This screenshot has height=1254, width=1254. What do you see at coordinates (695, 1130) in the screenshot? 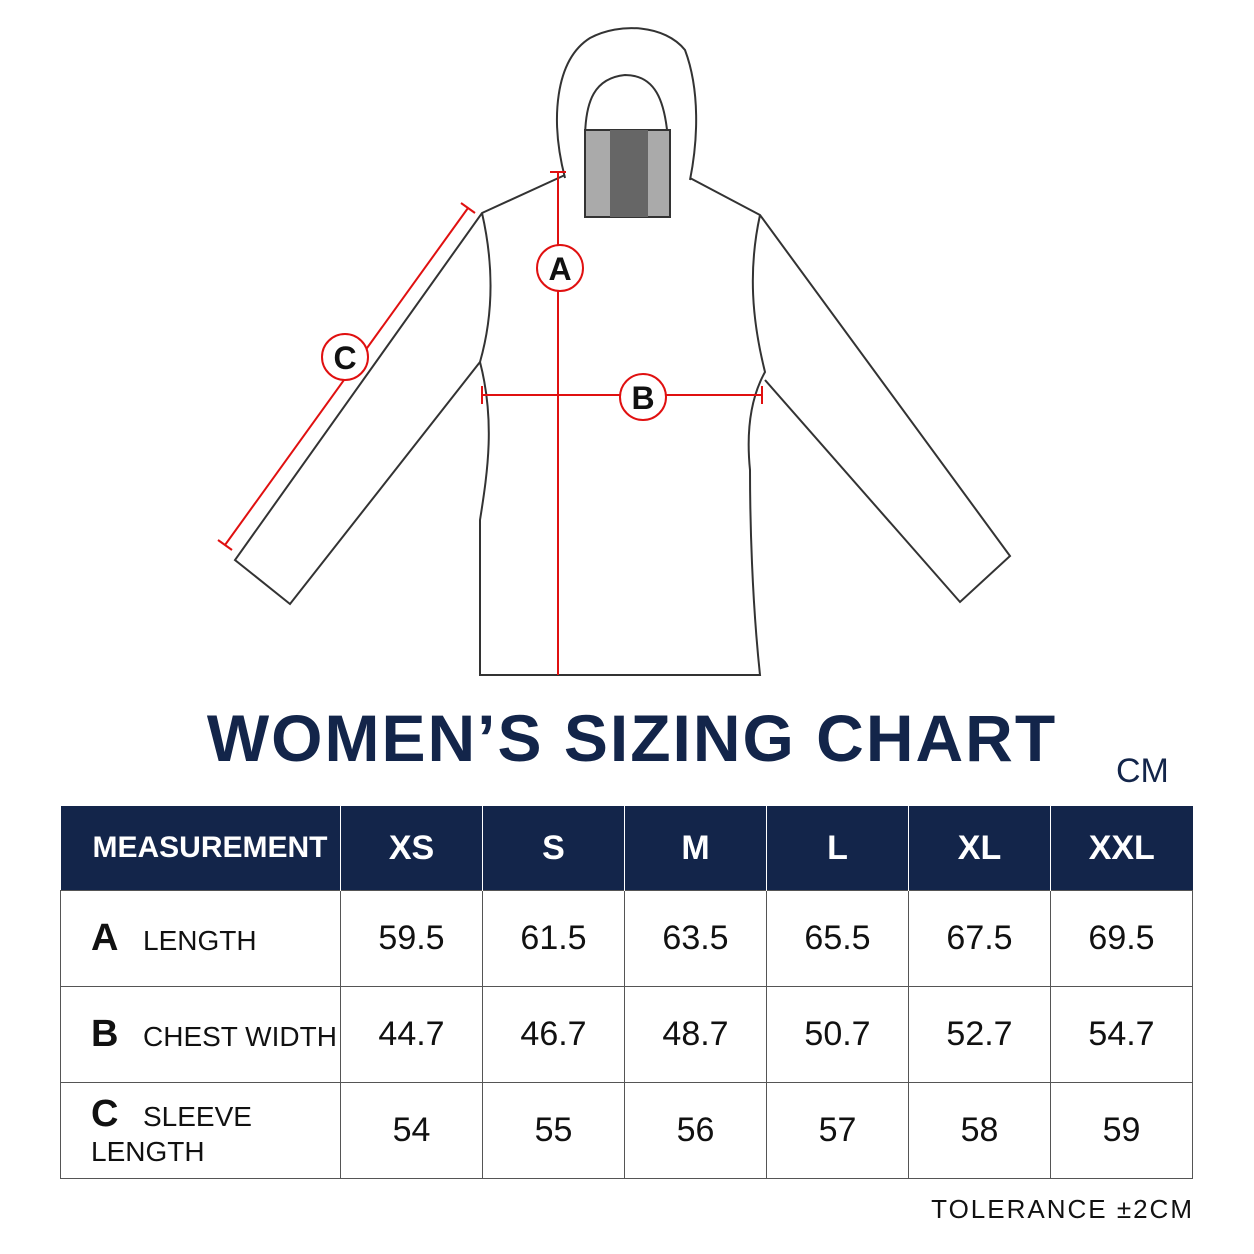
I see `value-cell: 56` at bounding box center [695, 1130].